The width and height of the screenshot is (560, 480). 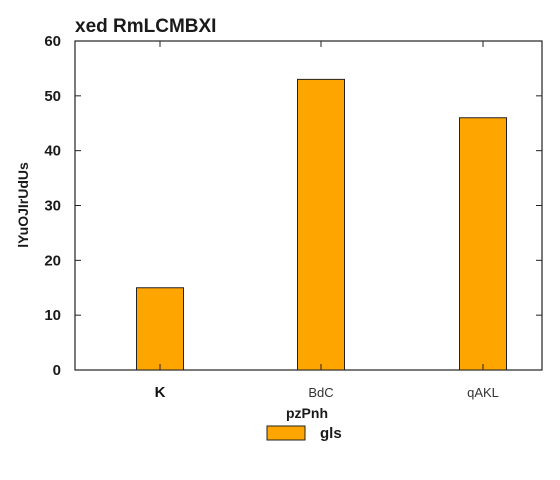 I want to click on y-tick-label: 20, so click(x=52, y=260).